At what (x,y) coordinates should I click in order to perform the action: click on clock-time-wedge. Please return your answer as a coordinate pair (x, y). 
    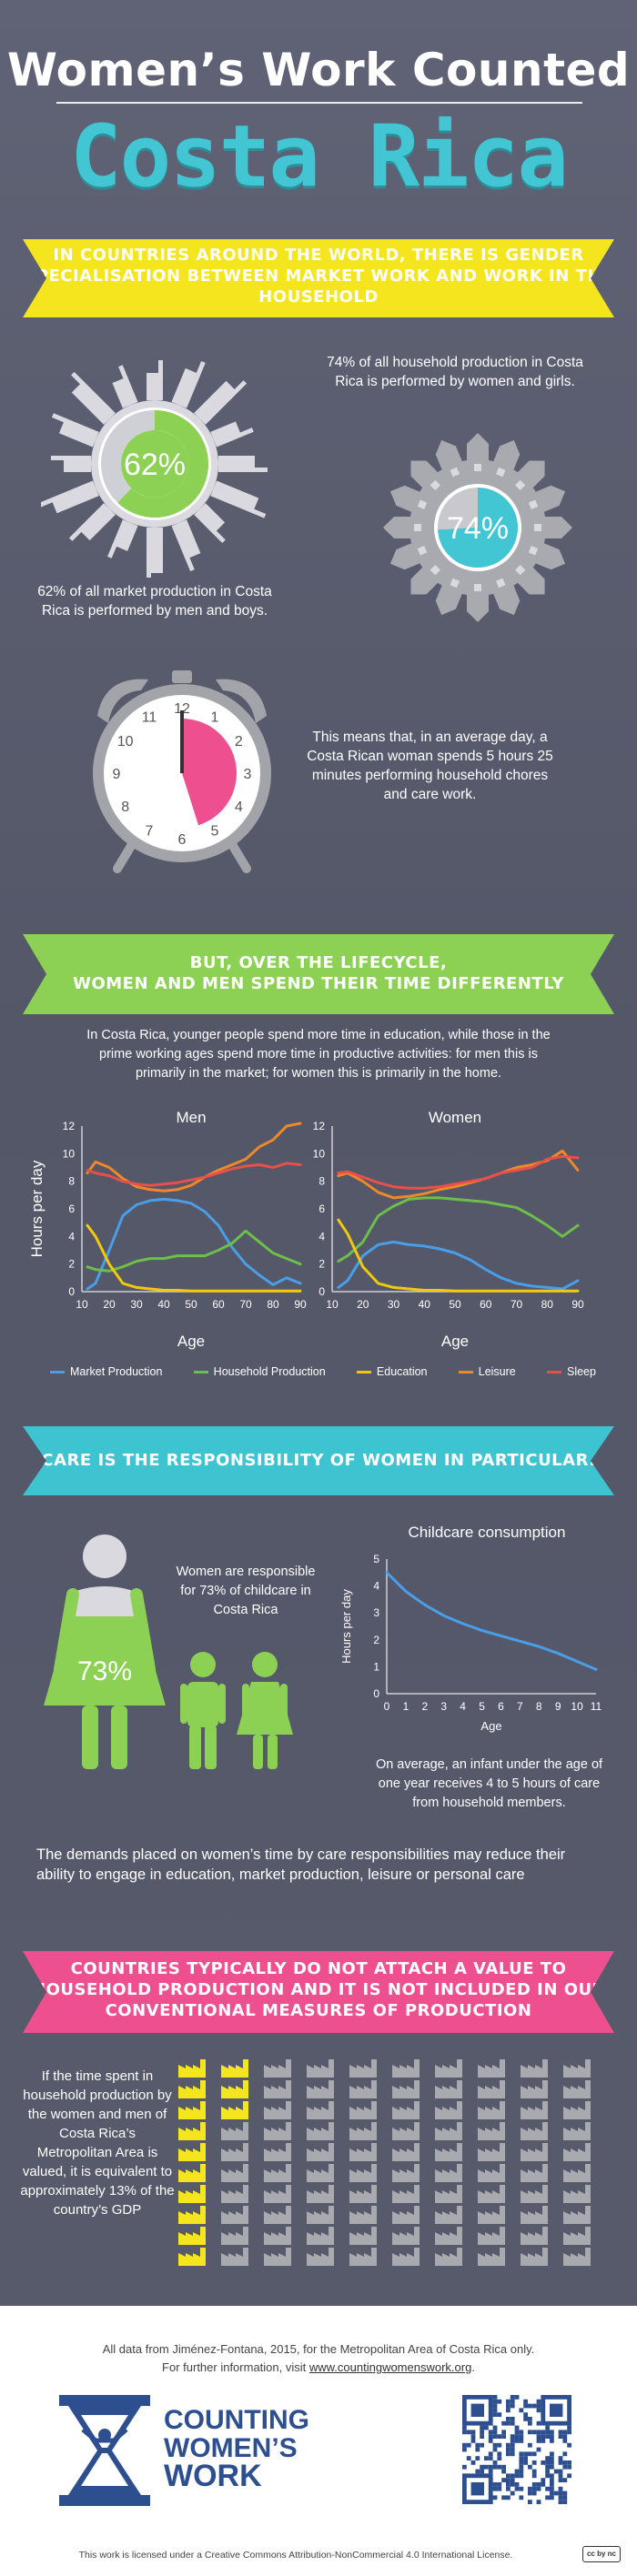
    Looking at the image, I should click on (210, 772).